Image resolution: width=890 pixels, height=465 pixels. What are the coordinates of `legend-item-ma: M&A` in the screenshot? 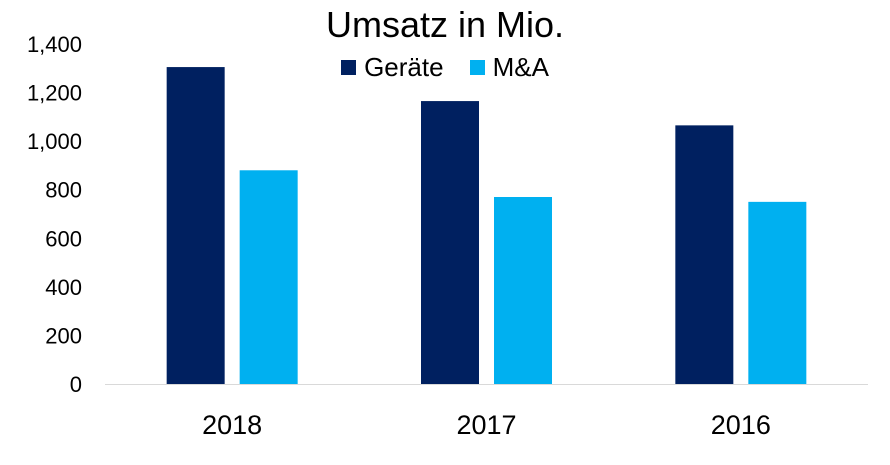 It's located at (509, 67).